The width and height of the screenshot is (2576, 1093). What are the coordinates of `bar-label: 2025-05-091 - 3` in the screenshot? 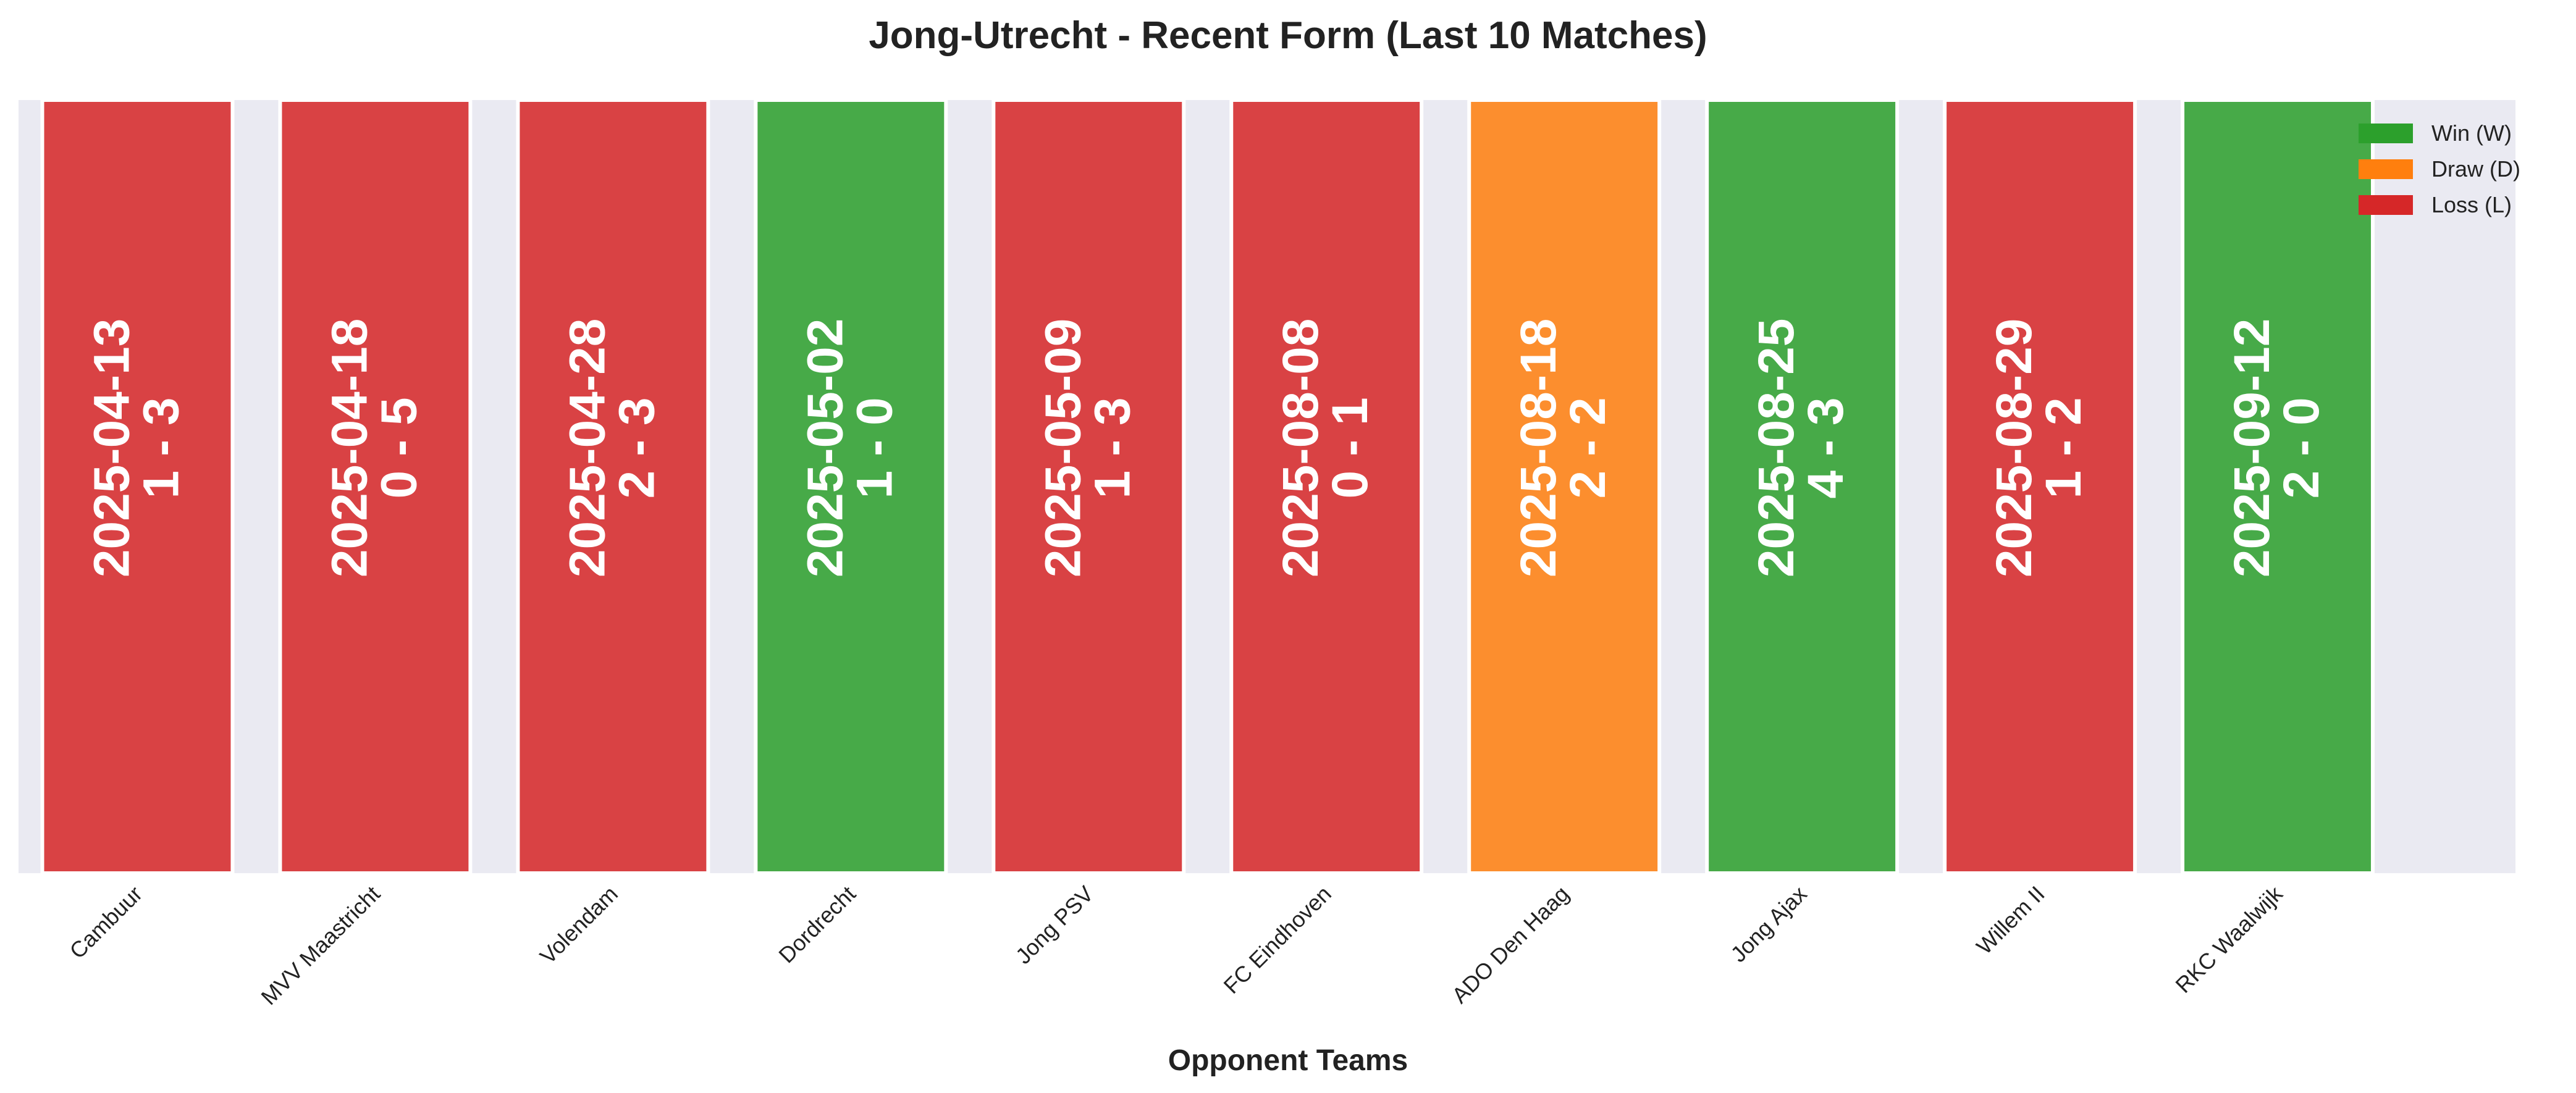 It's located at (1087, 448).